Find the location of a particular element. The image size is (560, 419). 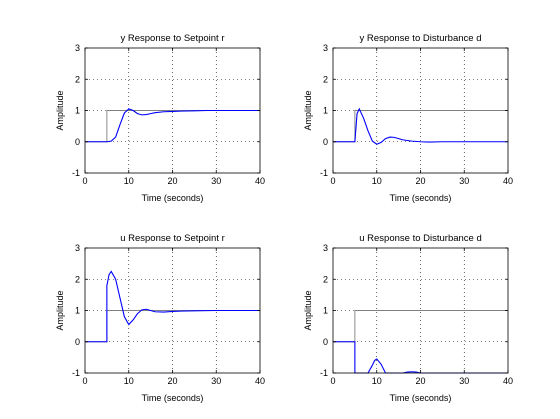

chart-title: y Response to Setpoint r is located at coordinates (172, 38).